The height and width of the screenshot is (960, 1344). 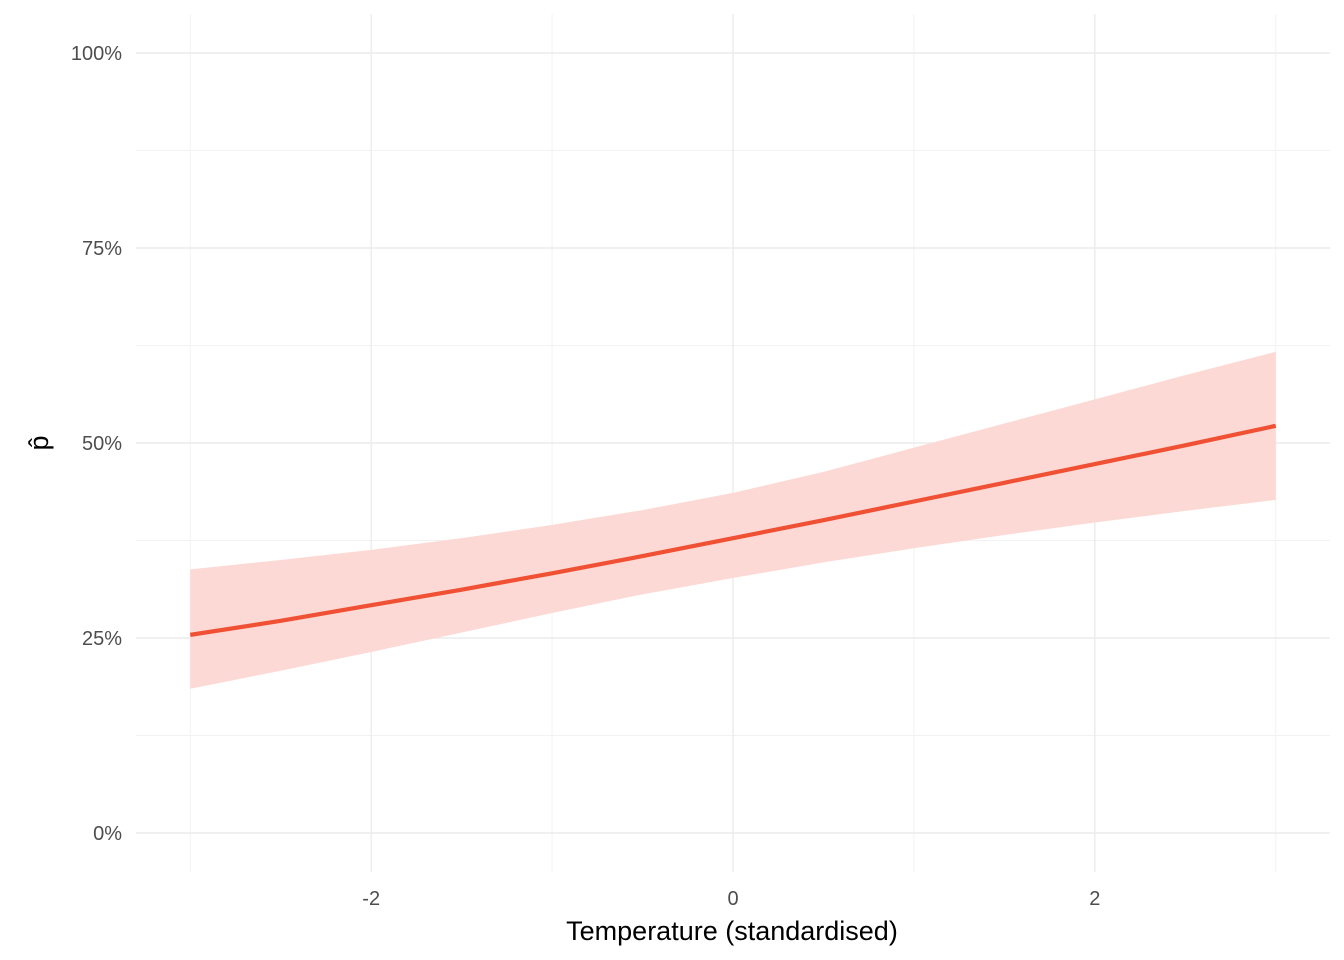 I want to click on y-tick-label: 75%, so click(x=102, y=249).